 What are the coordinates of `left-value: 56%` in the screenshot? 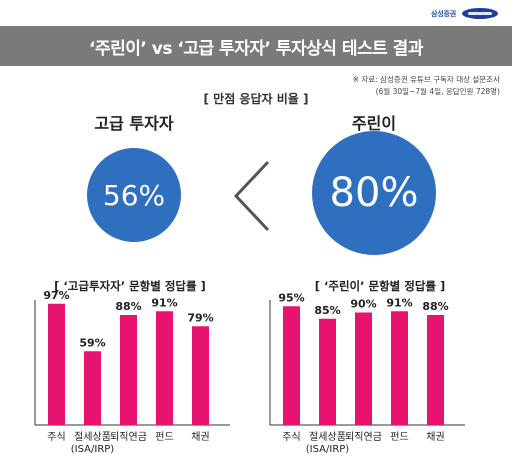 It's located at (134, 195).